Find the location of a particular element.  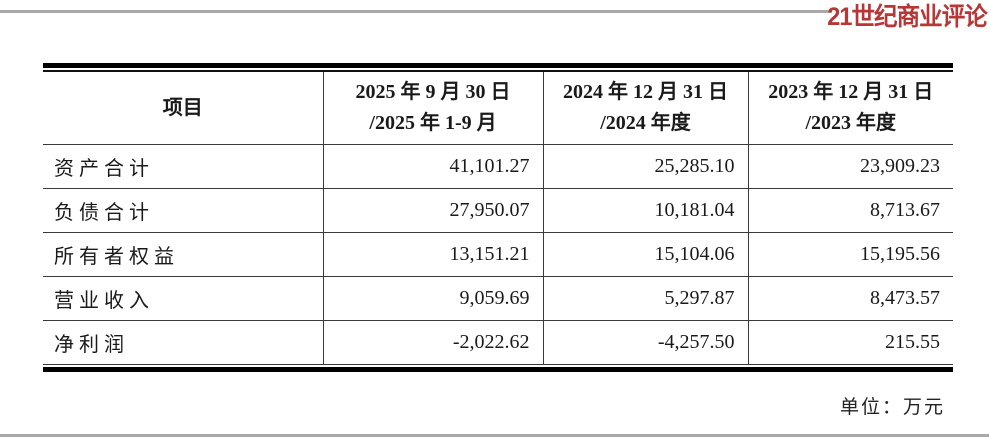

cell-value: 5,297.87 is located at coordinates (645, 298).